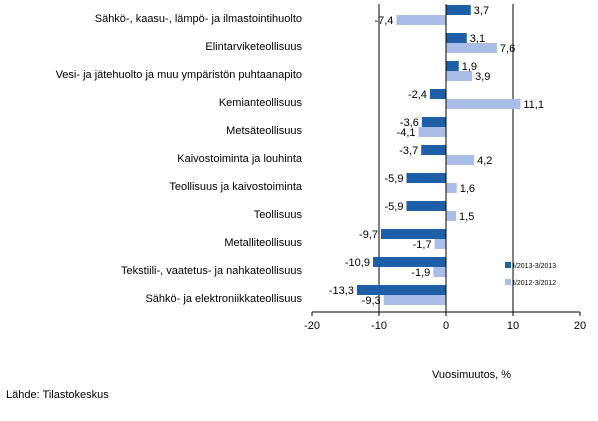 The width and height of the screenshot is (598, 421). What do you see at coordinates (236, 187) in the screenshot?
I see `category-label: Teollisuus ja kaivostoiminta` at bounding box center [236, 187].